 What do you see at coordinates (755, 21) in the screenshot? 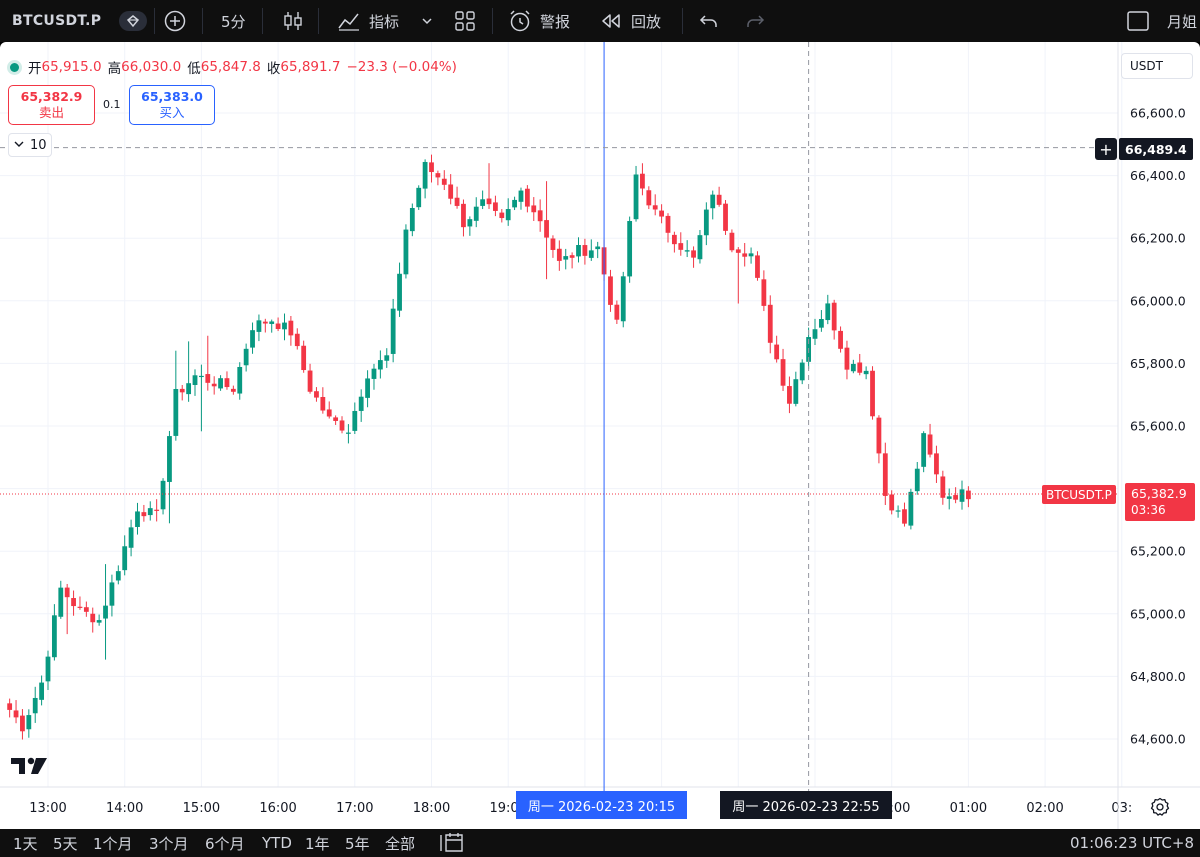
I see `redo-icon` at bounding box center [755, 21].